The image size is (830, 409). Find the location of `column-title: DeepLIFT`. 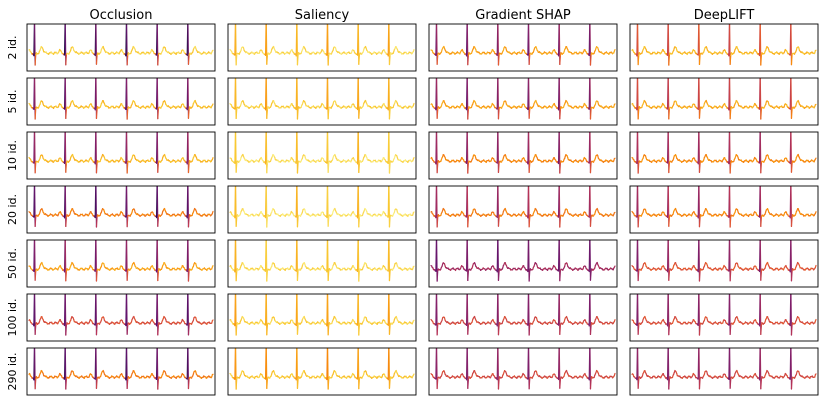

column-title: DeepLIFT is located at coordinates (724, 15).